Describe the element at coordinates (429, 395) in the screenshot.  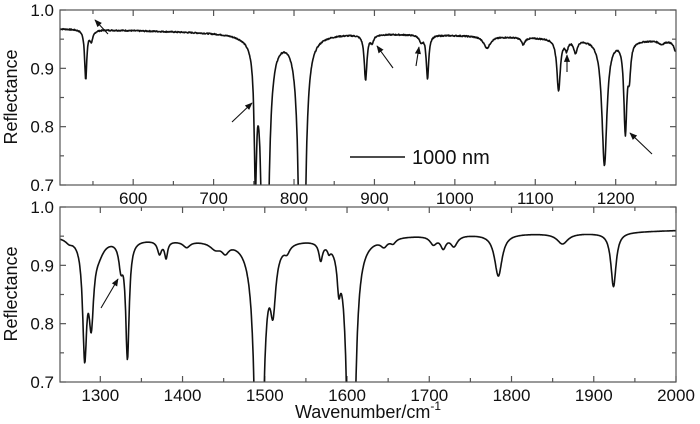
I see `x-tick-label: 1700` at that location.